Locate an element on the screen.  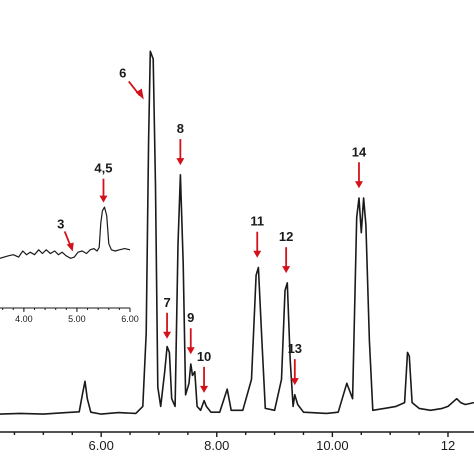
peak-label-6: 6 is located at coordinates (122, 72).